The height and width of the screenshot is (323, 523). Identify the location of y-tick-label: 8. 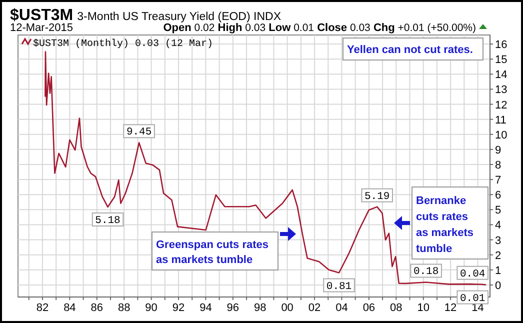
(498, 165).